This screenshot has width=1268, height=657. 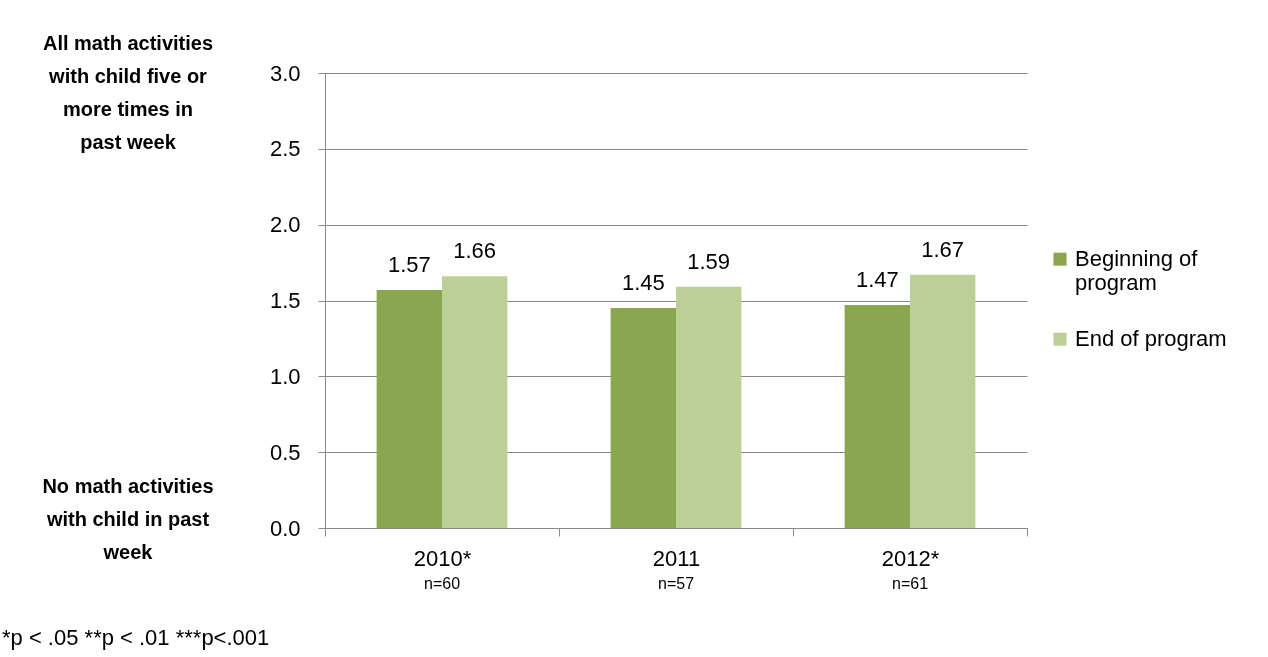 I want to click on text: No math activities with child in past week, so click(x=128, y=519).